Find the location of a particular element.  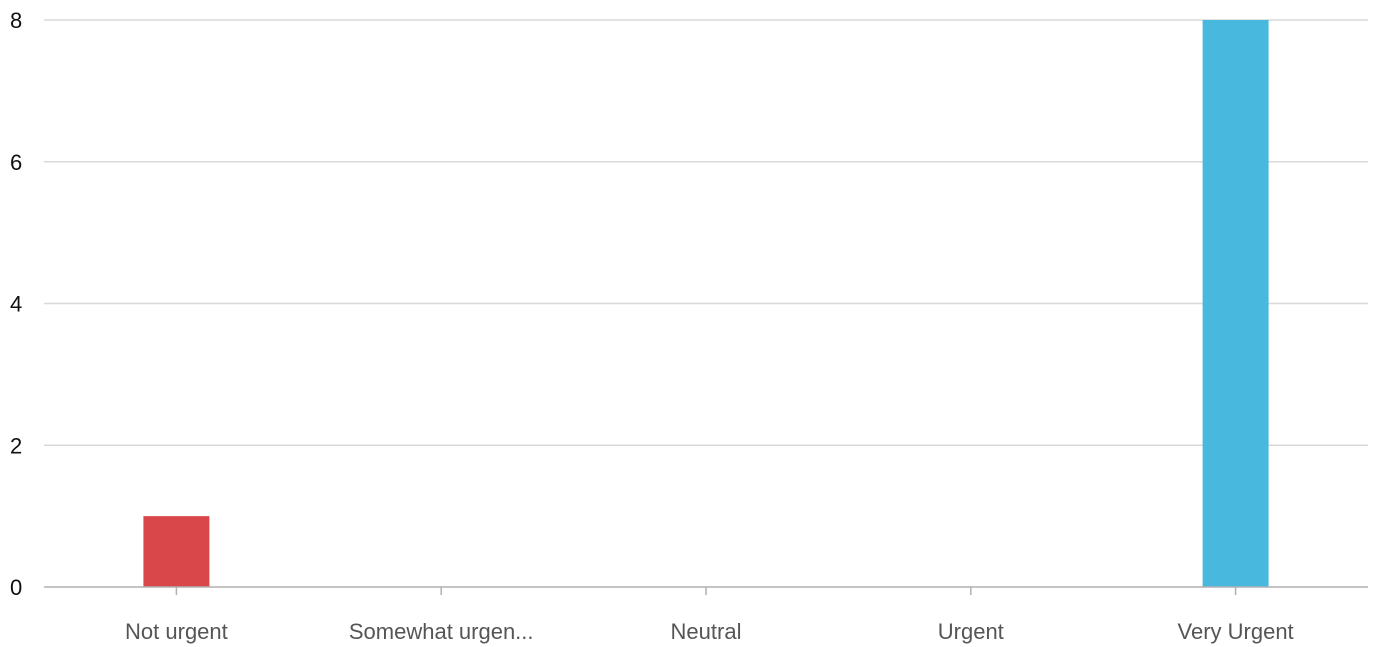

y-tick-label: 8 is located at coordinates (16, 20).